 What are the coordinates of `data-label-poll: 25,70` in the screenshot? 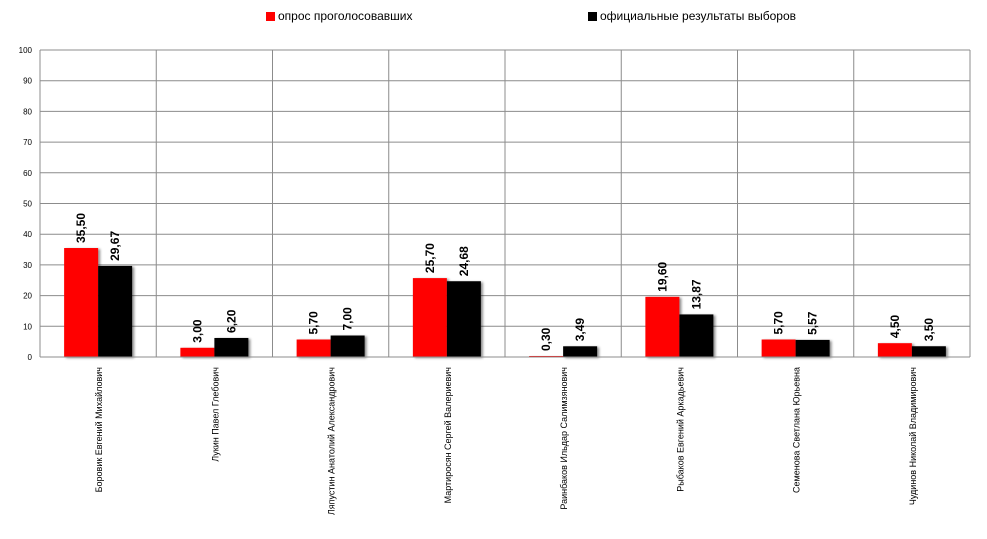 It's located at (430, 258).